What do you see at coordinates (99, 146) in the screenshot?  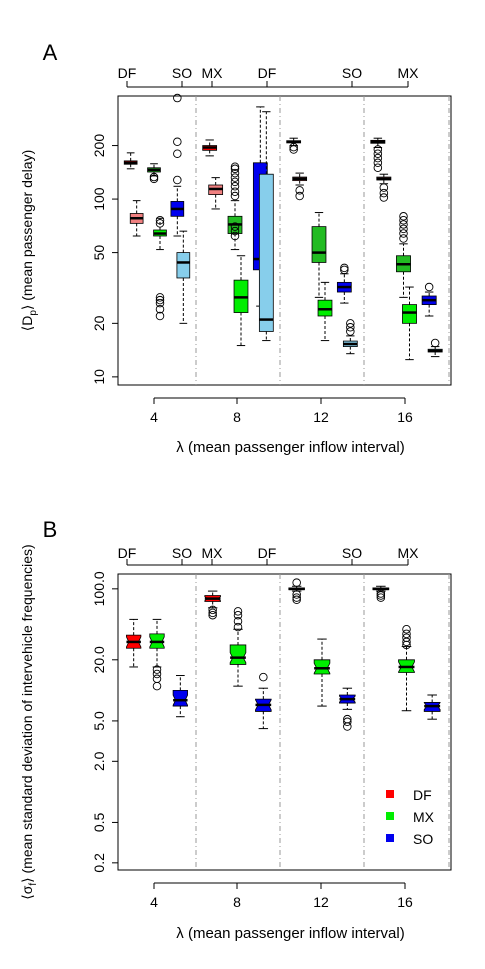 I see `y-tick-label: 200` at bounding box center [99, 146].